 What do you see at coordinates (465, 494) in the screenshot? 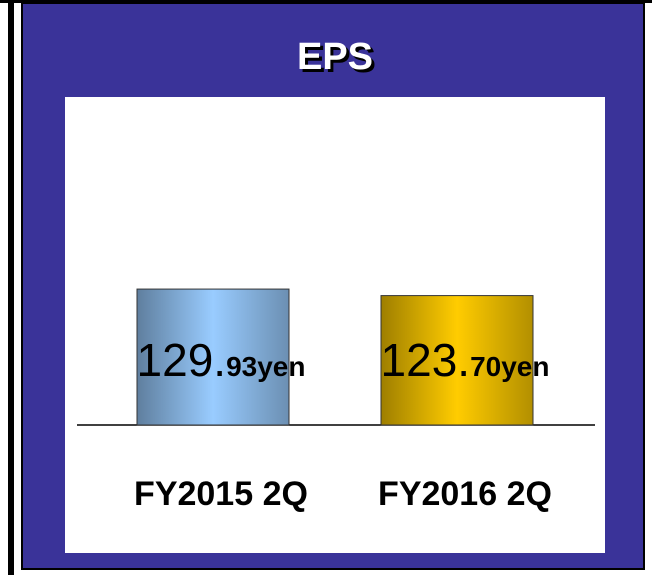
I see `x-tick-label: FY2016 2Q` at bounding box center [465, 494].